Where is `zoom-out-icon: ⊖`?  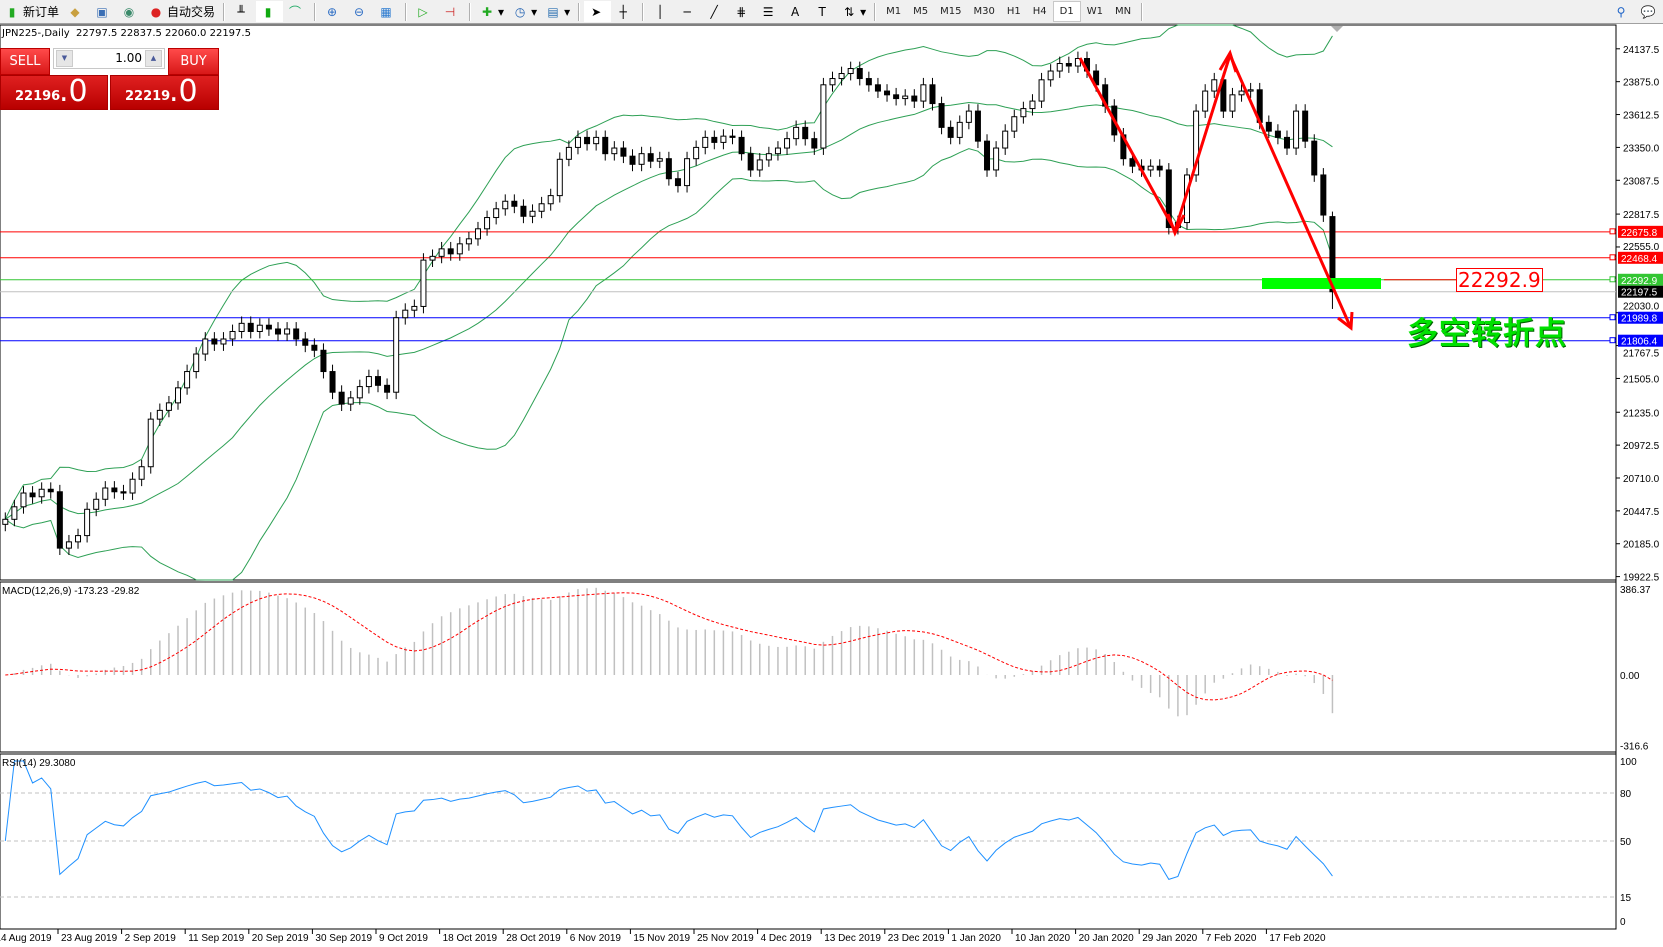
zoom-out-icon: ⊖ is located at coordinates (359, 11).